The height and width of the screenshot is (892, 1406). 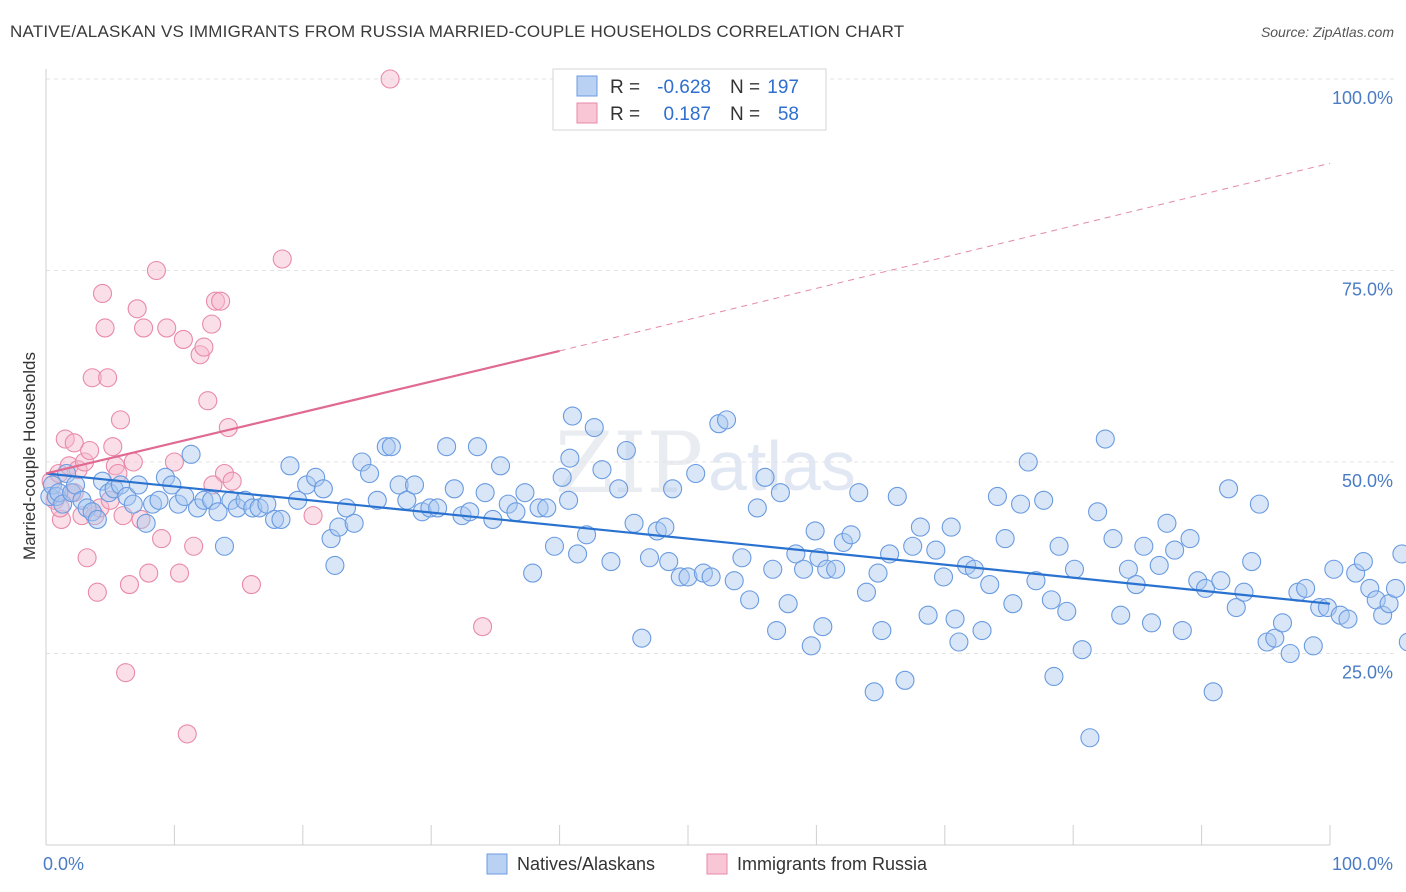 I want to click on legend-r-label-1: R =, so click(x=625, y=87).